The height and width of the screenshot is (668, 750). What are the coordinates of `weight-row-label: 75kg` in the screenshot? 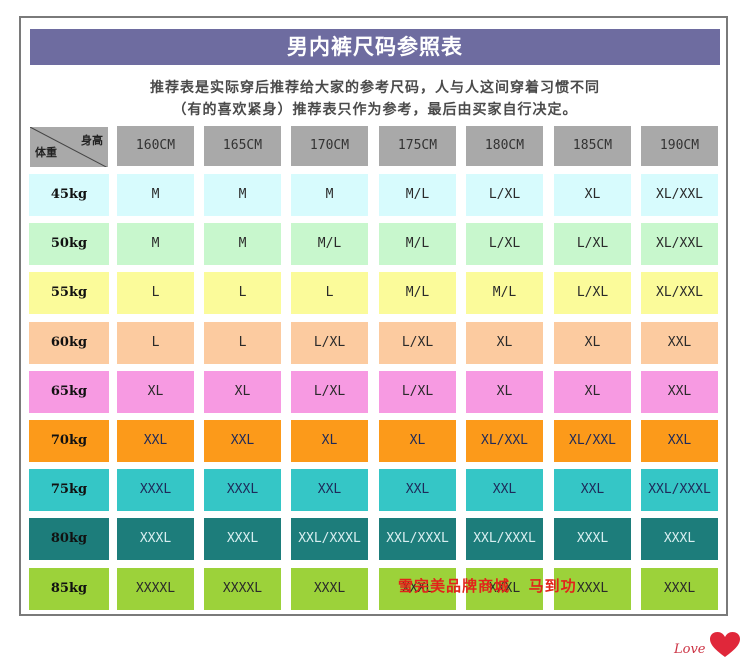 It's located at (69, 490).